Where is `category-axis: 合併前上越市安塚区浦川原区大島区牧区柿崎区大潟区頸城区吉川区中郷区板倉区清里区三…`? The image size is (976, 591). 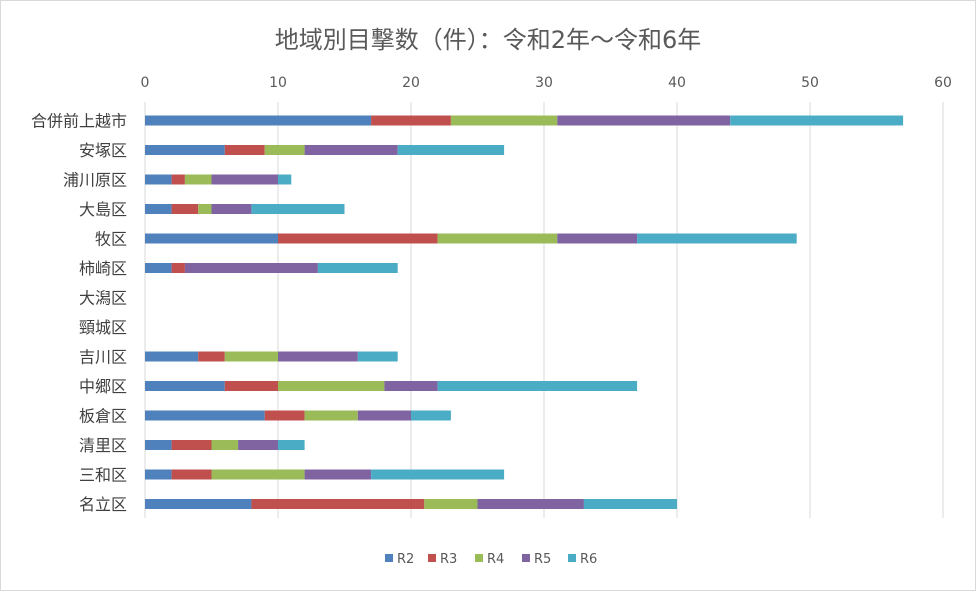
category-axis: 合併前上越市安塚区浦川原区大島区牧区柿崎区大潟区頸城区吉川区中郷区板倉区清里区三… is located at coordinates (79, 313).